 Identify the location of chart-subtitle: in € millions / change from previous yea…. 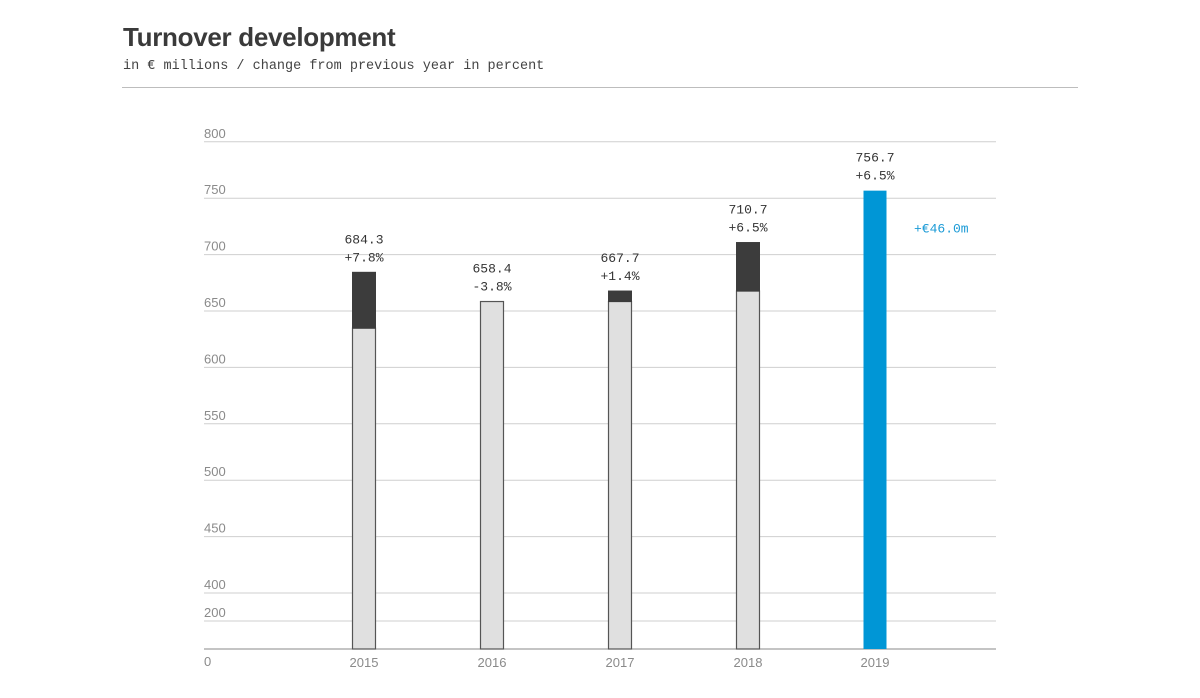
(334, 66).